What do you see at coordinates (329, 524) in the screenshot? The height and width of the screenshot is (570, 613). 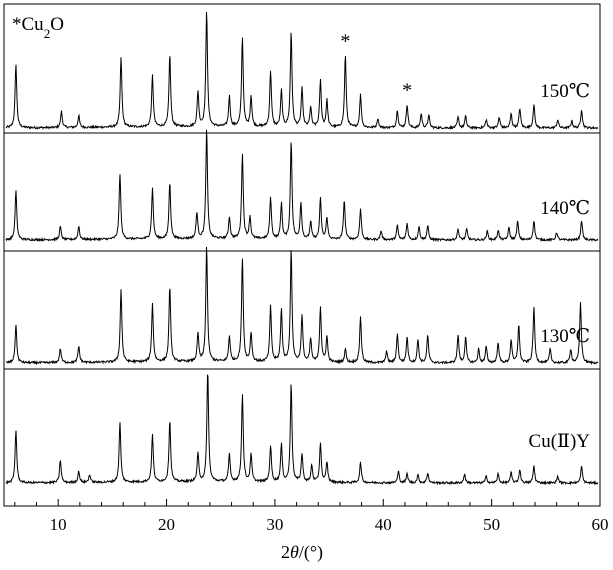 I see `x-axis-tick-labels: 10 20 30 40 50 60` at bounding box center [329, 524].